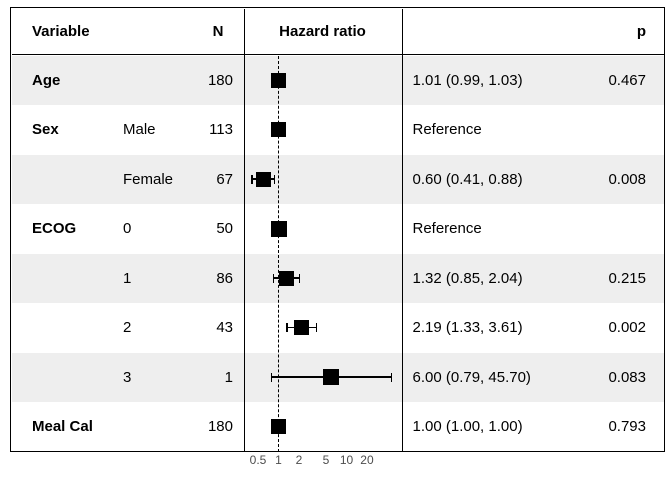 The width and height of the screenshot is (672, 480). I want to click on reference-line, so click(278, 253).